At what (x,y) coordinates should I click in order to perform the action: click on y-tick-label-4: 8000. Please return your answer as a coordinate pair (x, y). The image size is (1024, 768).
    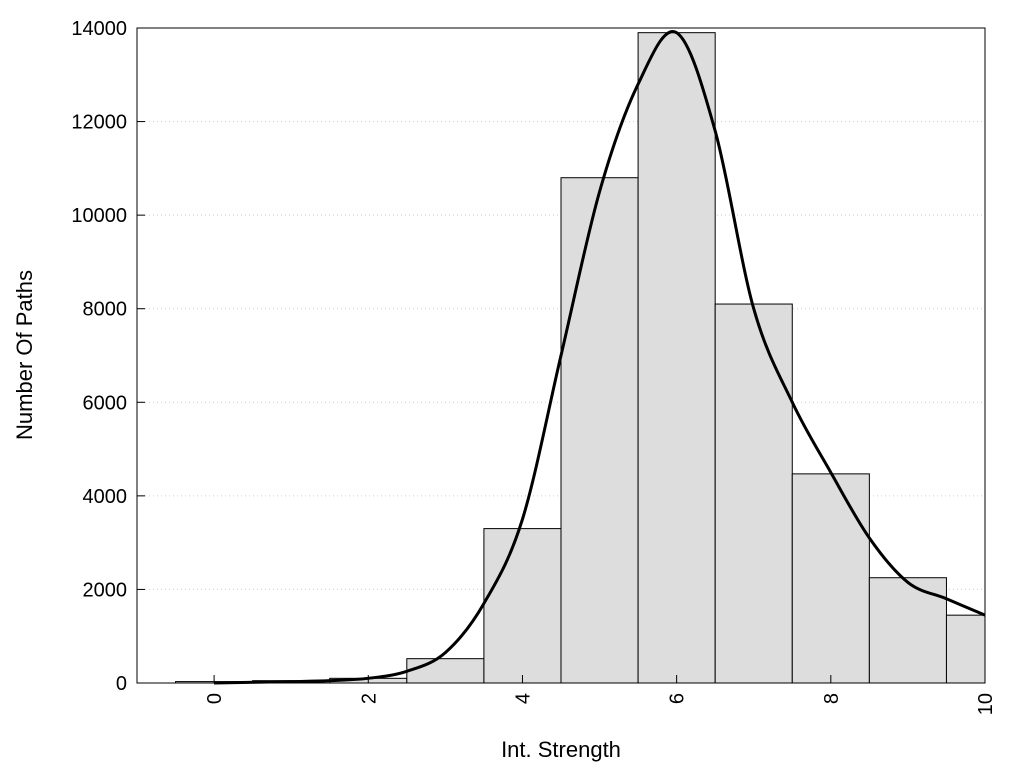
    Looking at the image, I should click on (105, 310).